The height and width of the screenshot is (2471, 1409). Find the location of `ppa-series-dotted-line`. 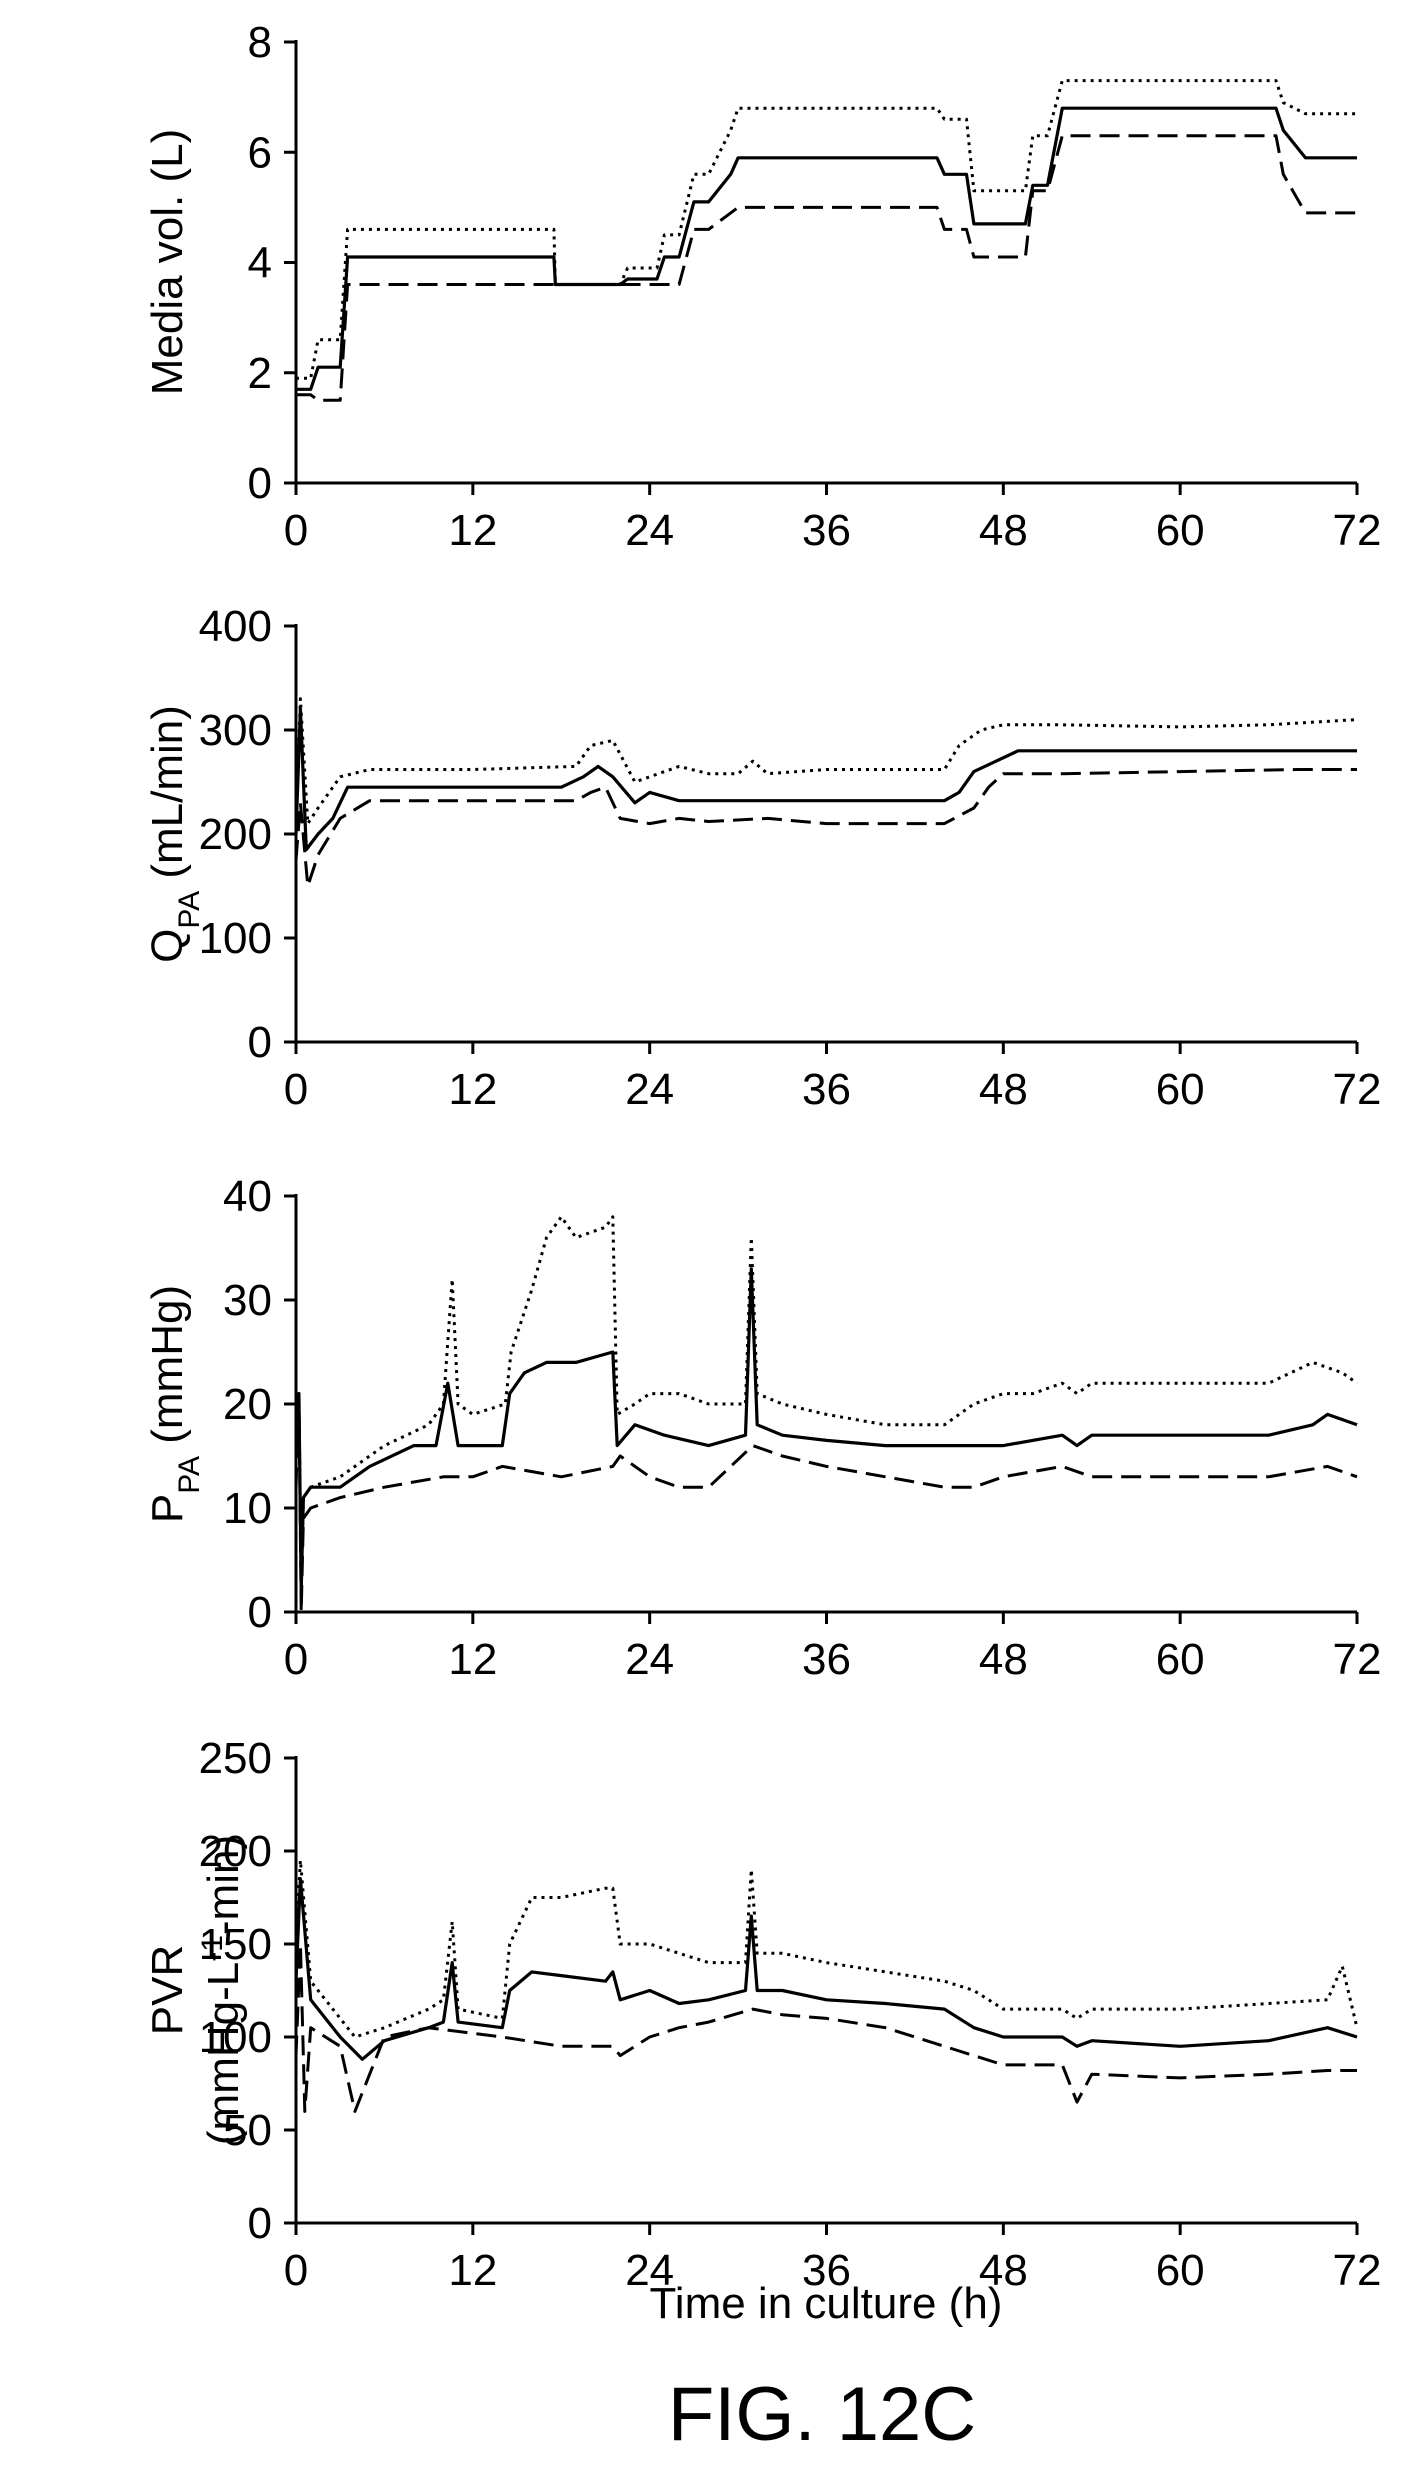

ppa-series-dotted-line is located at coordinates (826, 1399).